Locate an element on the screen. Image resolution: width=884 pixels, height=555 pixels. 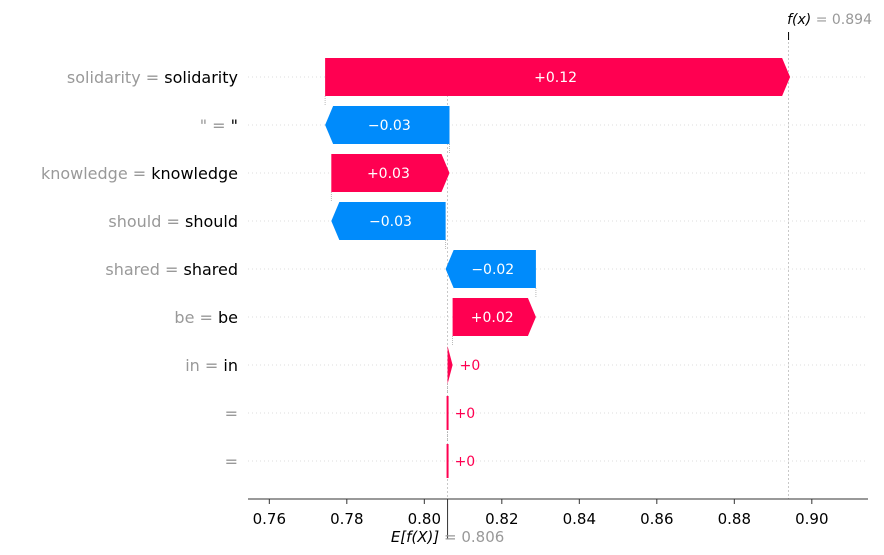
contribution-label: +0.03 is located at coordinates (388, 174).